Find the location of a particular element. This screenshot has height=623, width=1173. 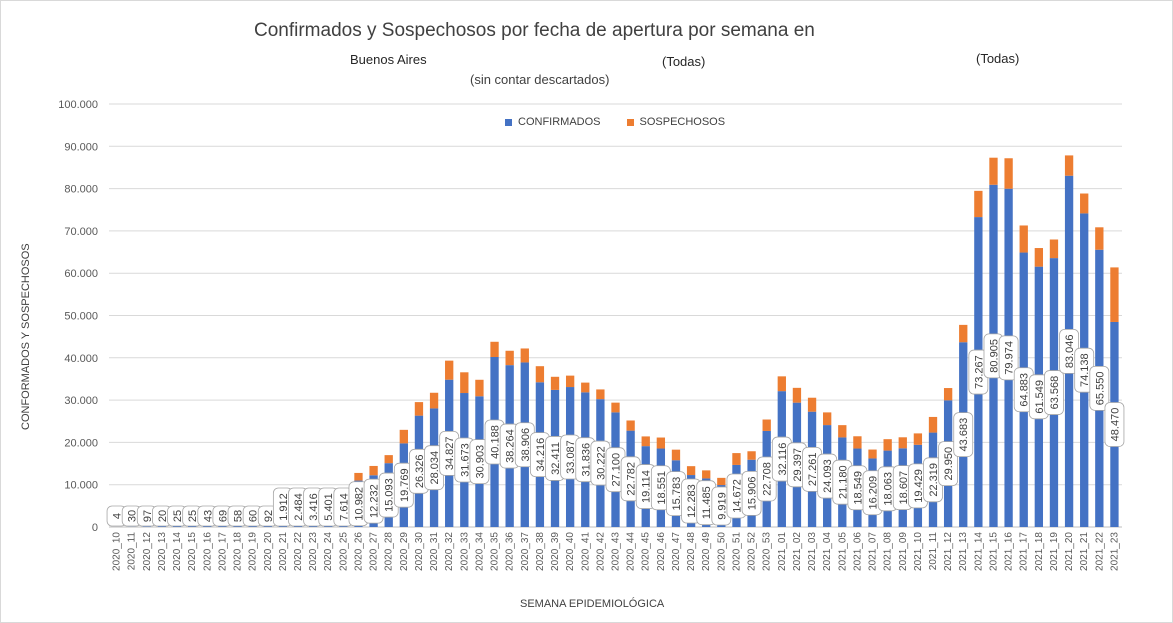

data-label-text: 31.673 is located at coordinates (465, 460).